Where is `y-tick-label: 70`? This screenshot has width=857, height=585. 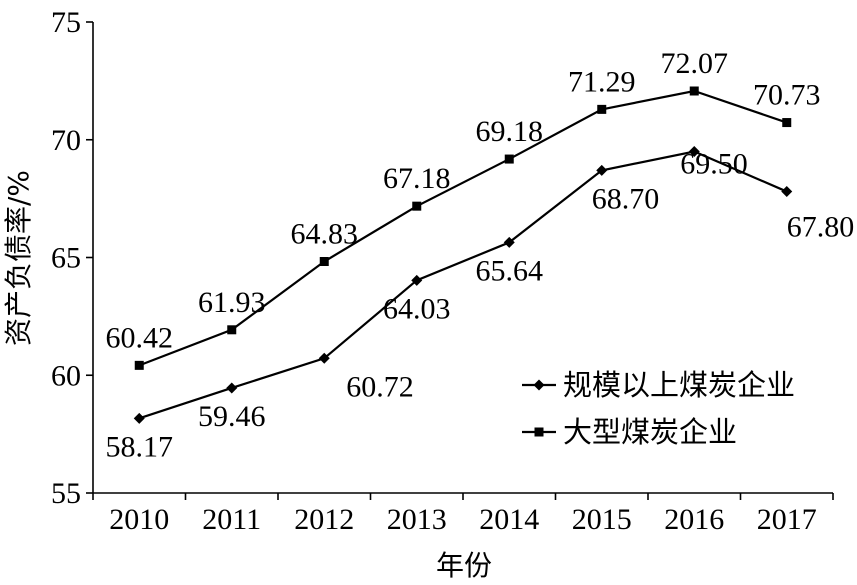 y-tick-label: 70 is located at coordinates (66, 140).